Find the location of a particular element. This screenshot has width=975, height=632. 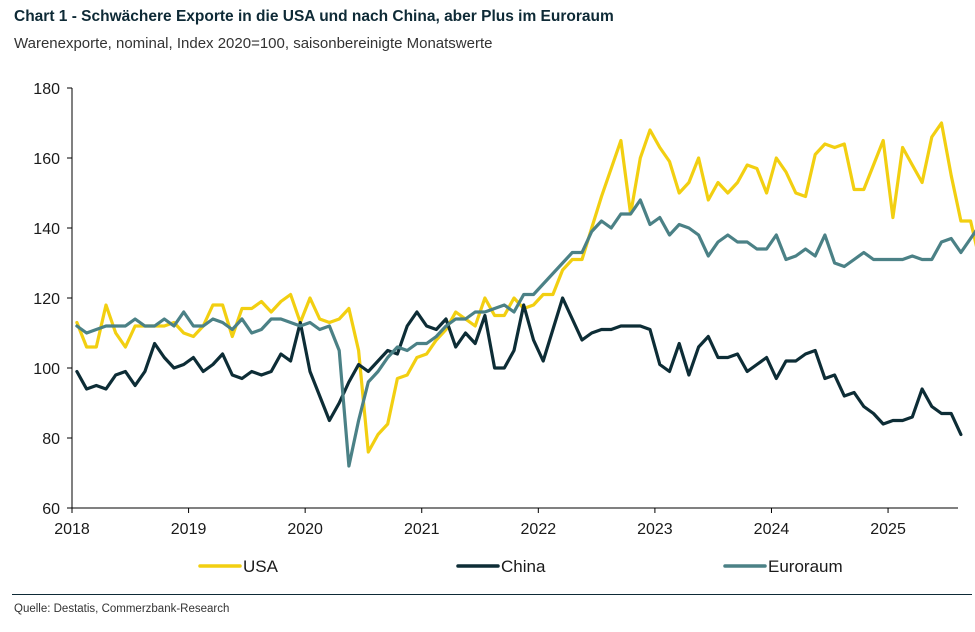

y-tick-label: 120 is located at coordinates (46, 299).